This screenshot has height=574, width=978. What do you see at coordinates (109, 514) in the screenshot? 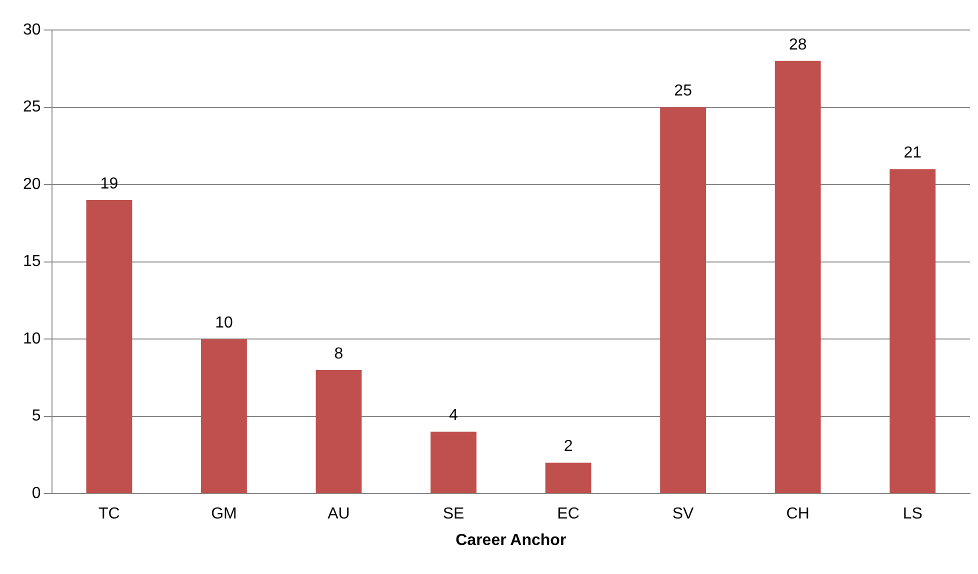
I see `x-tick-label: TC` at bounding box center [109, 514].